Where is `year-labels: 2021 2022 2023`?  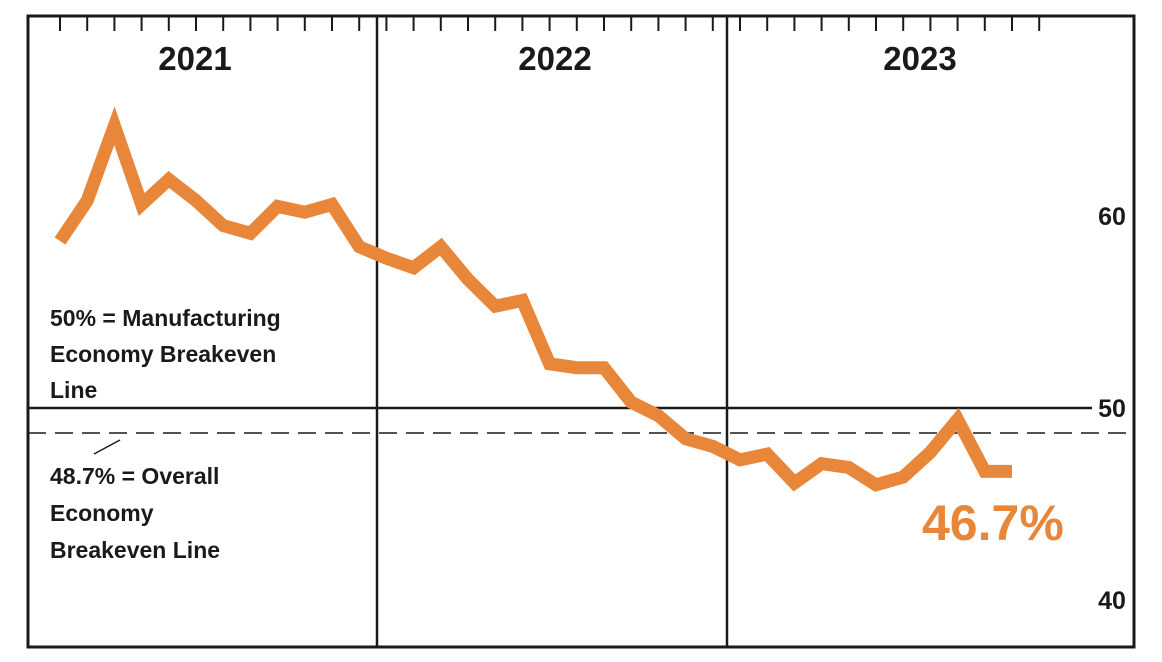
year-labels: 2021 2022 2023 is located at coordinates (557, 58).